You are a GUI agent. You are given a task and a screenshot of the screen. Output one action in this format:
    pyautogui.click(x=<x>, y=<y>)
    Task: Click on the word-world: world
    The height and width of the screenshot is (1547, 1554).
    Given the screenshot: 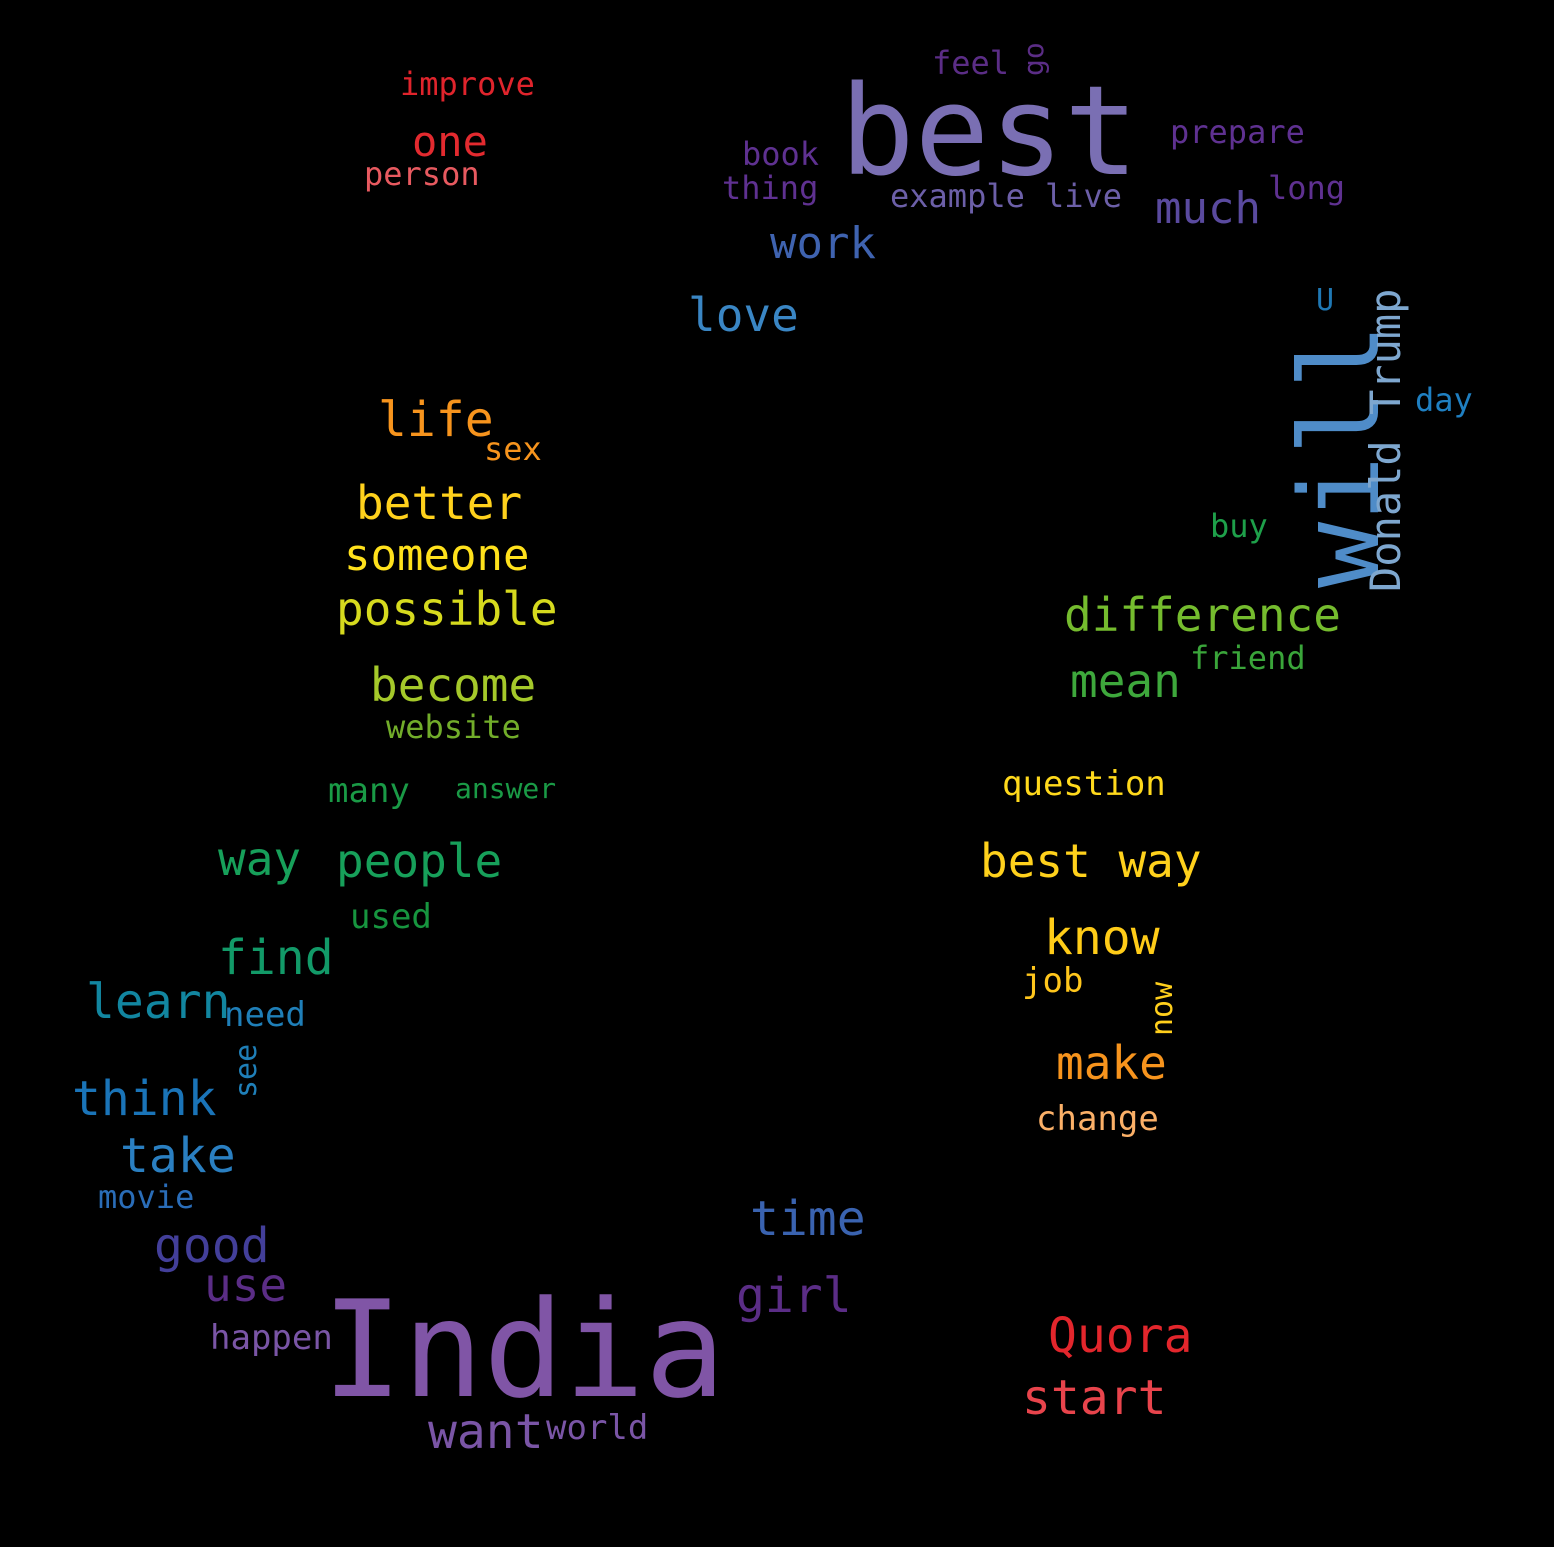 What is the action you would take?
    pyautogui.click(x=597, y=1428)
    